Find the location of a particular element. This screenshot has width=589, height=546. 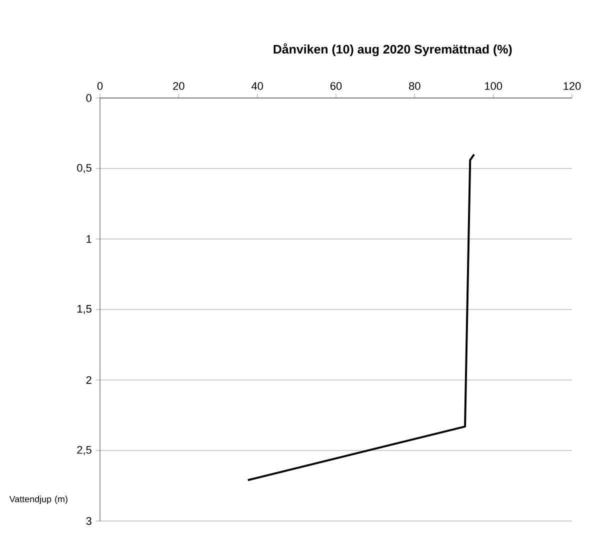

x-tick-label: 80 is located at coordinates (414, 86).